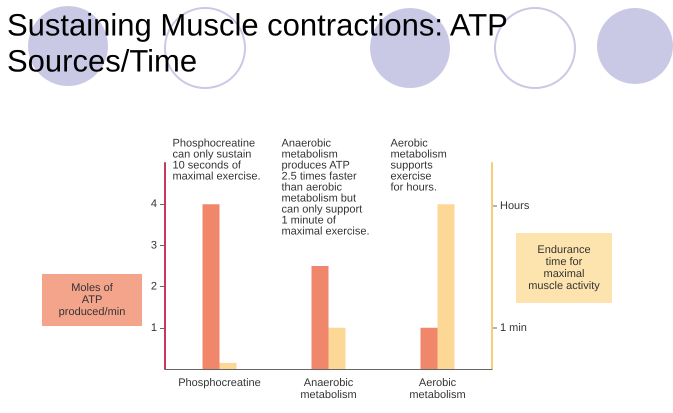 This screenshot has height=413, width=673. What do you see at coordinates (513, 328) in the screenshot?
I see `text: 1 min` at bounding box center [513, 328].